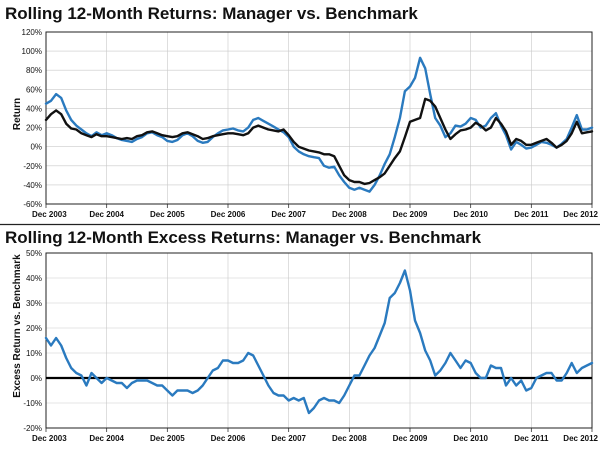 Image resolution: width=600 pixels, height=455 pixels. What do you see at coordinates (349, 214) in the screenshot?
I see `returns-x-tick-label: Dec 2008` at bounding box center [349, 214].